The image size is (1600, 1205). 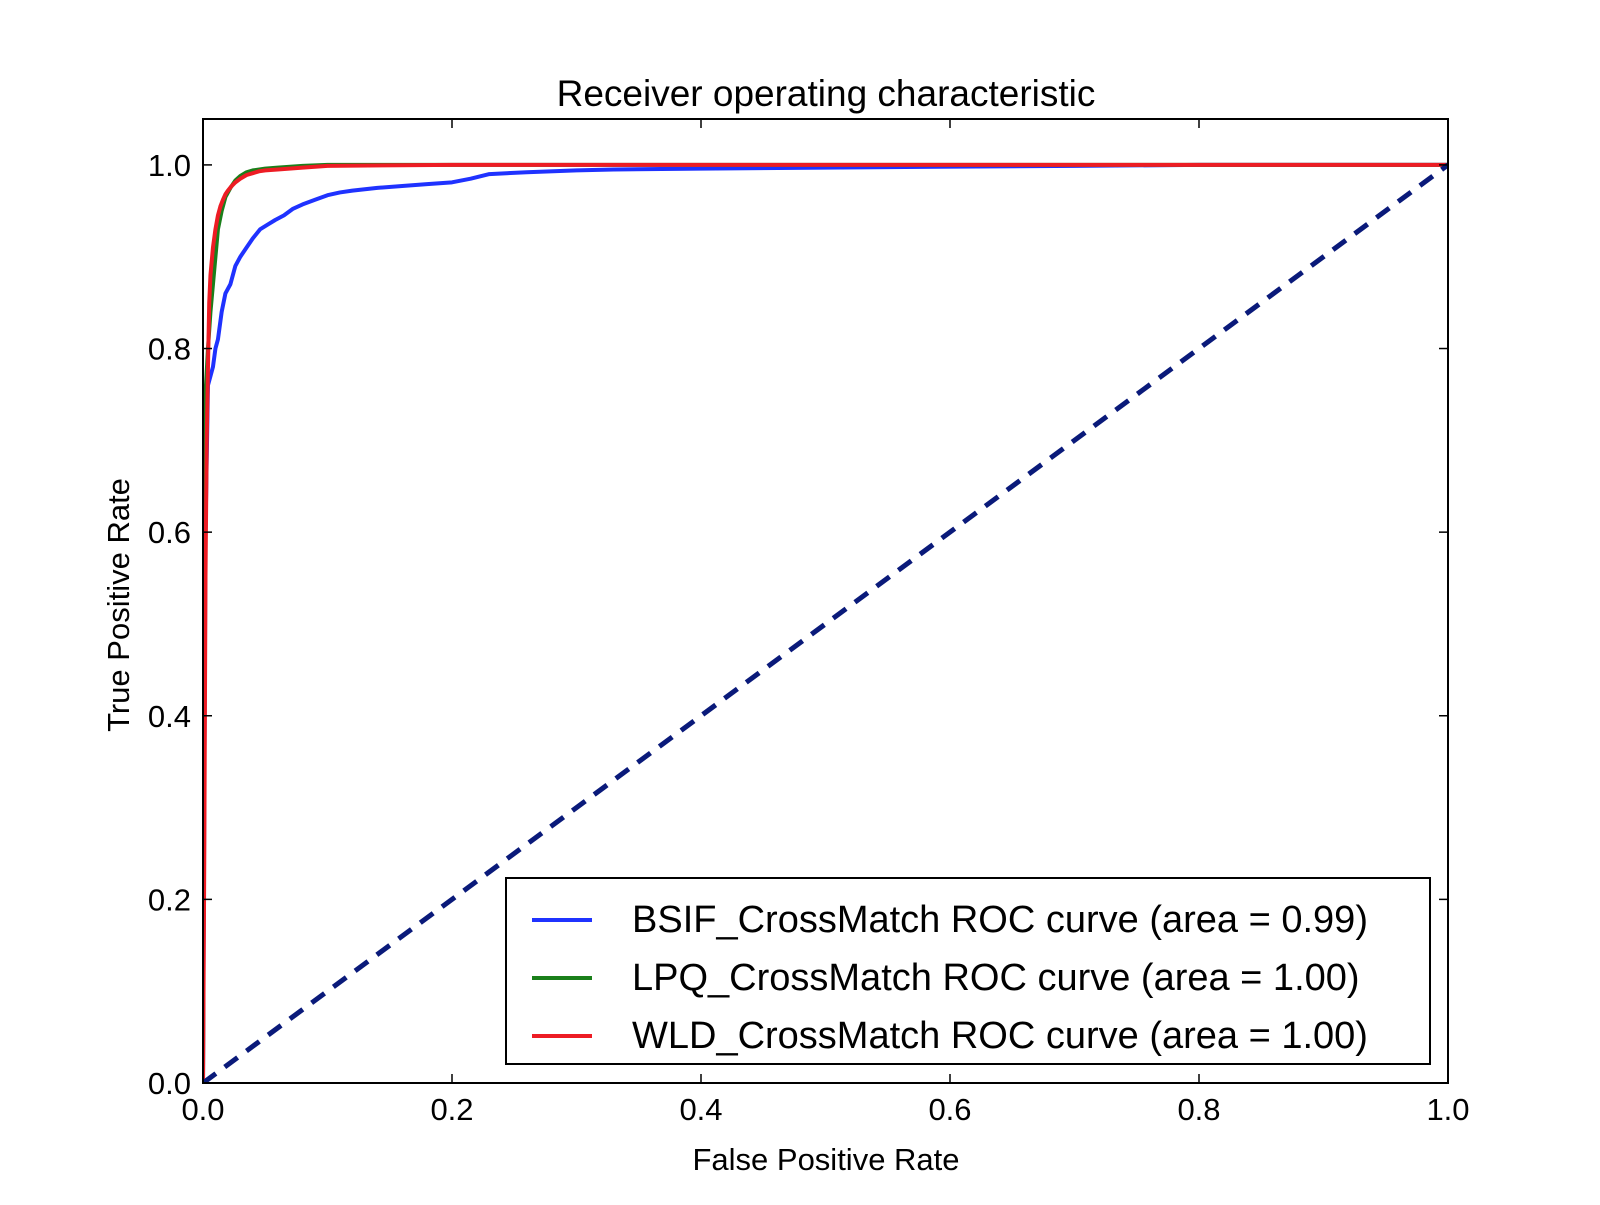 I want to click on x-tick-label: 0.8, so click(x=1198, y=1109).